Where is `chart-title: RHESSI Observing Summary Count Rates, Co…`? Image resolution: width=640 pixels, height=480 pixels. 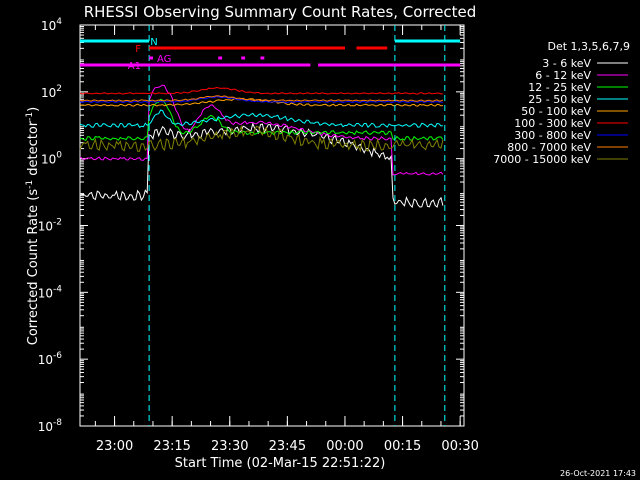 chart-title: RHESSI Observing Summary Count Rates, Co… is located at coordinates (280, 12).